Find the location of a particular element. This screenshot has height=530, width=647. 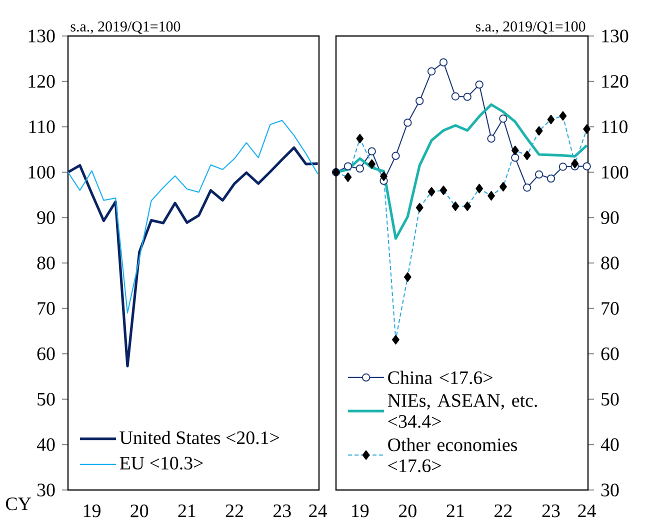

x-axis-title: CY is located at coordinates (19, 504).